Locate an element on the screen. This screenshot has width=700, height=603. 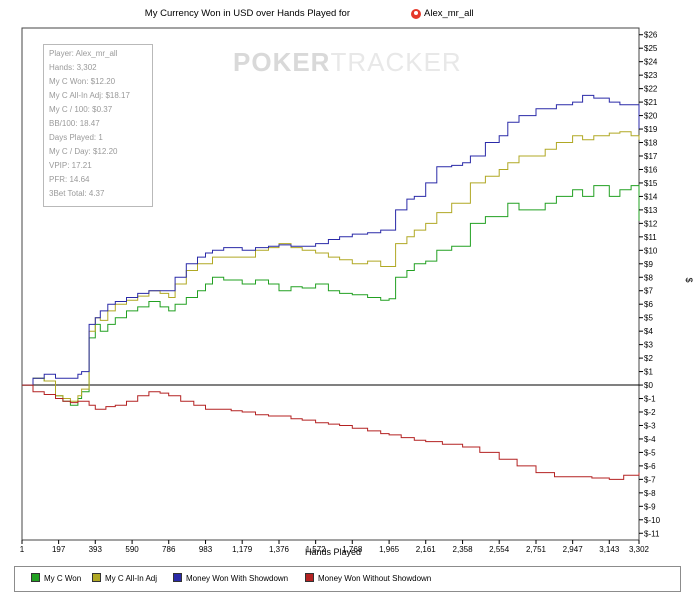
x-tick-label: 1,768 is located at coordinates (352, 549).